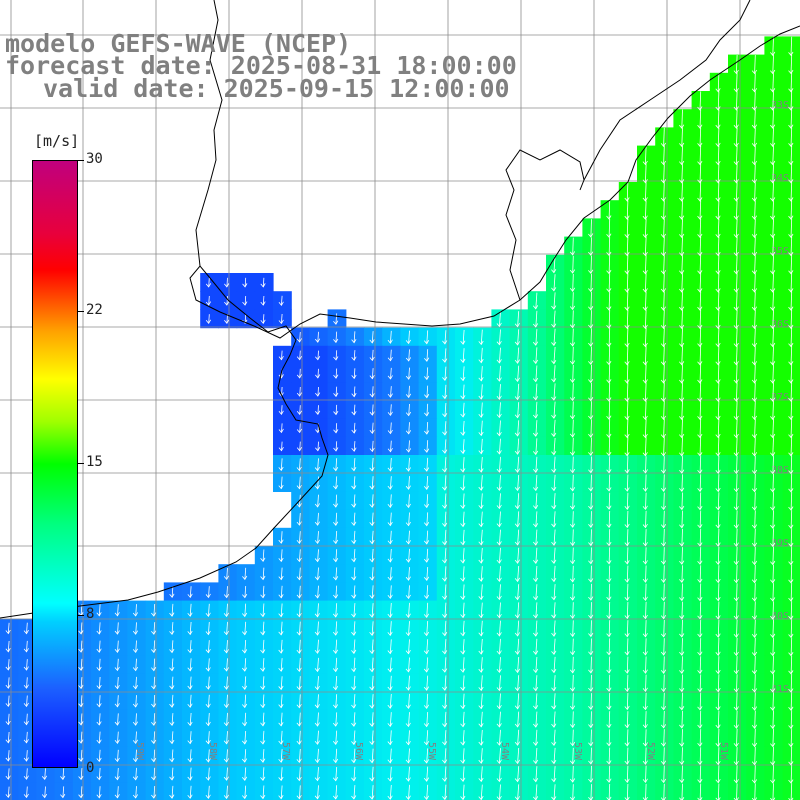 This screenshot has width=800, height=800. Describe the element at coordinates (90, 614) in the screenshot. I see `colorbar-tick-label: 8` at that location.